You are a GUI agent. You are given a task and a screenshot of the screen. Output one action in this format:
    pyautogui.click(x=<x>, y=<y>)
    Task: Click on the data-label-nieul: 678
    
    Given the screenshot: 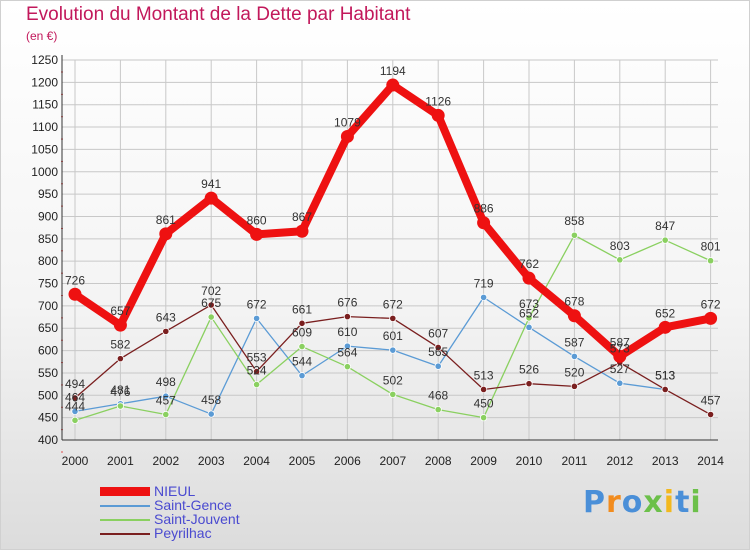 What is the action you would take?
    pyautogui.click(x=574, y=302)
    